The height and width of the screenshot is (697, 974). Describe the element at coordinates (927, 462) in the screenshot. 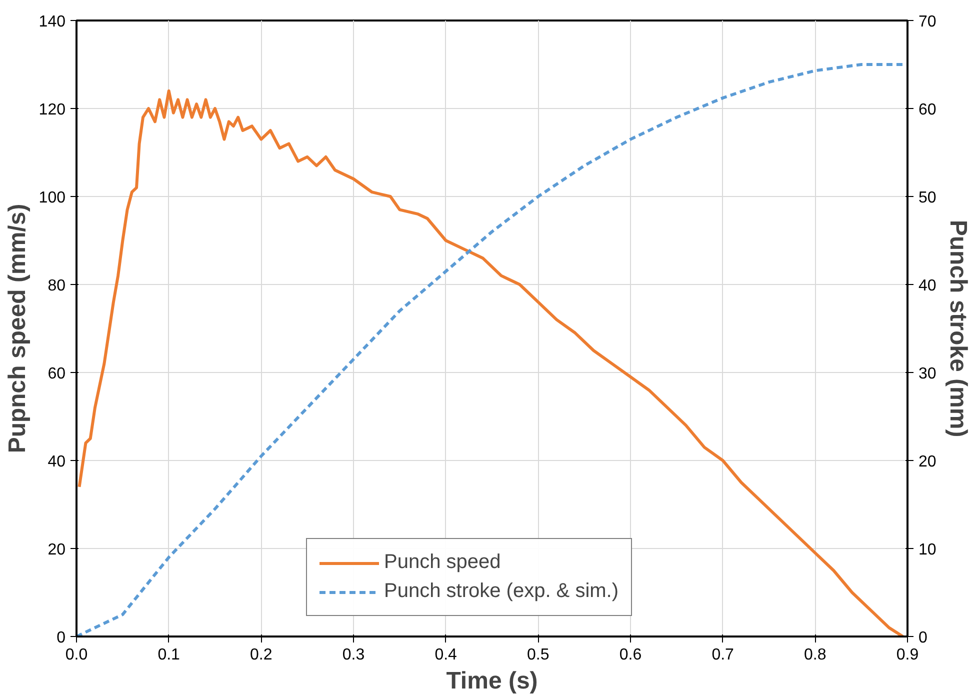

I see `y2-tick-label: 20` at that location.